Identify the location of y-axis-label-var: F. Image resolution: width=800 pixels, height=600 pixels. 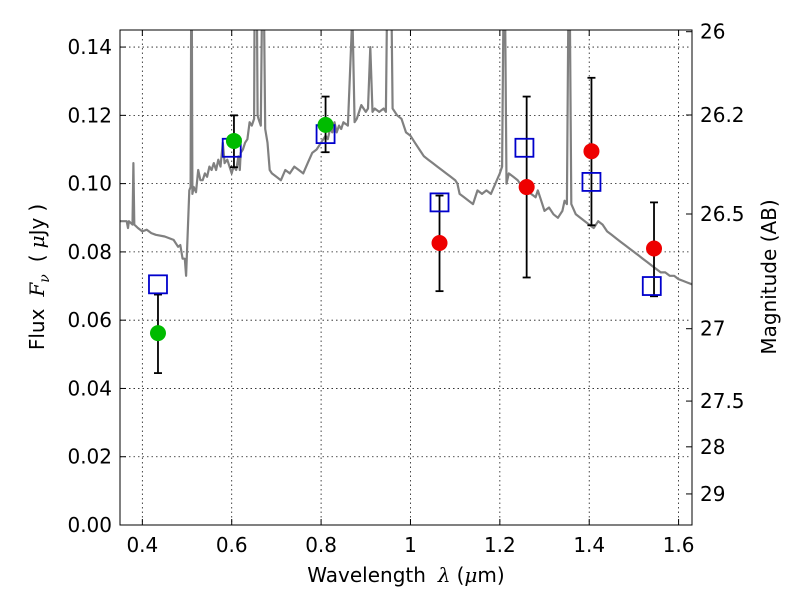
(37, 290).